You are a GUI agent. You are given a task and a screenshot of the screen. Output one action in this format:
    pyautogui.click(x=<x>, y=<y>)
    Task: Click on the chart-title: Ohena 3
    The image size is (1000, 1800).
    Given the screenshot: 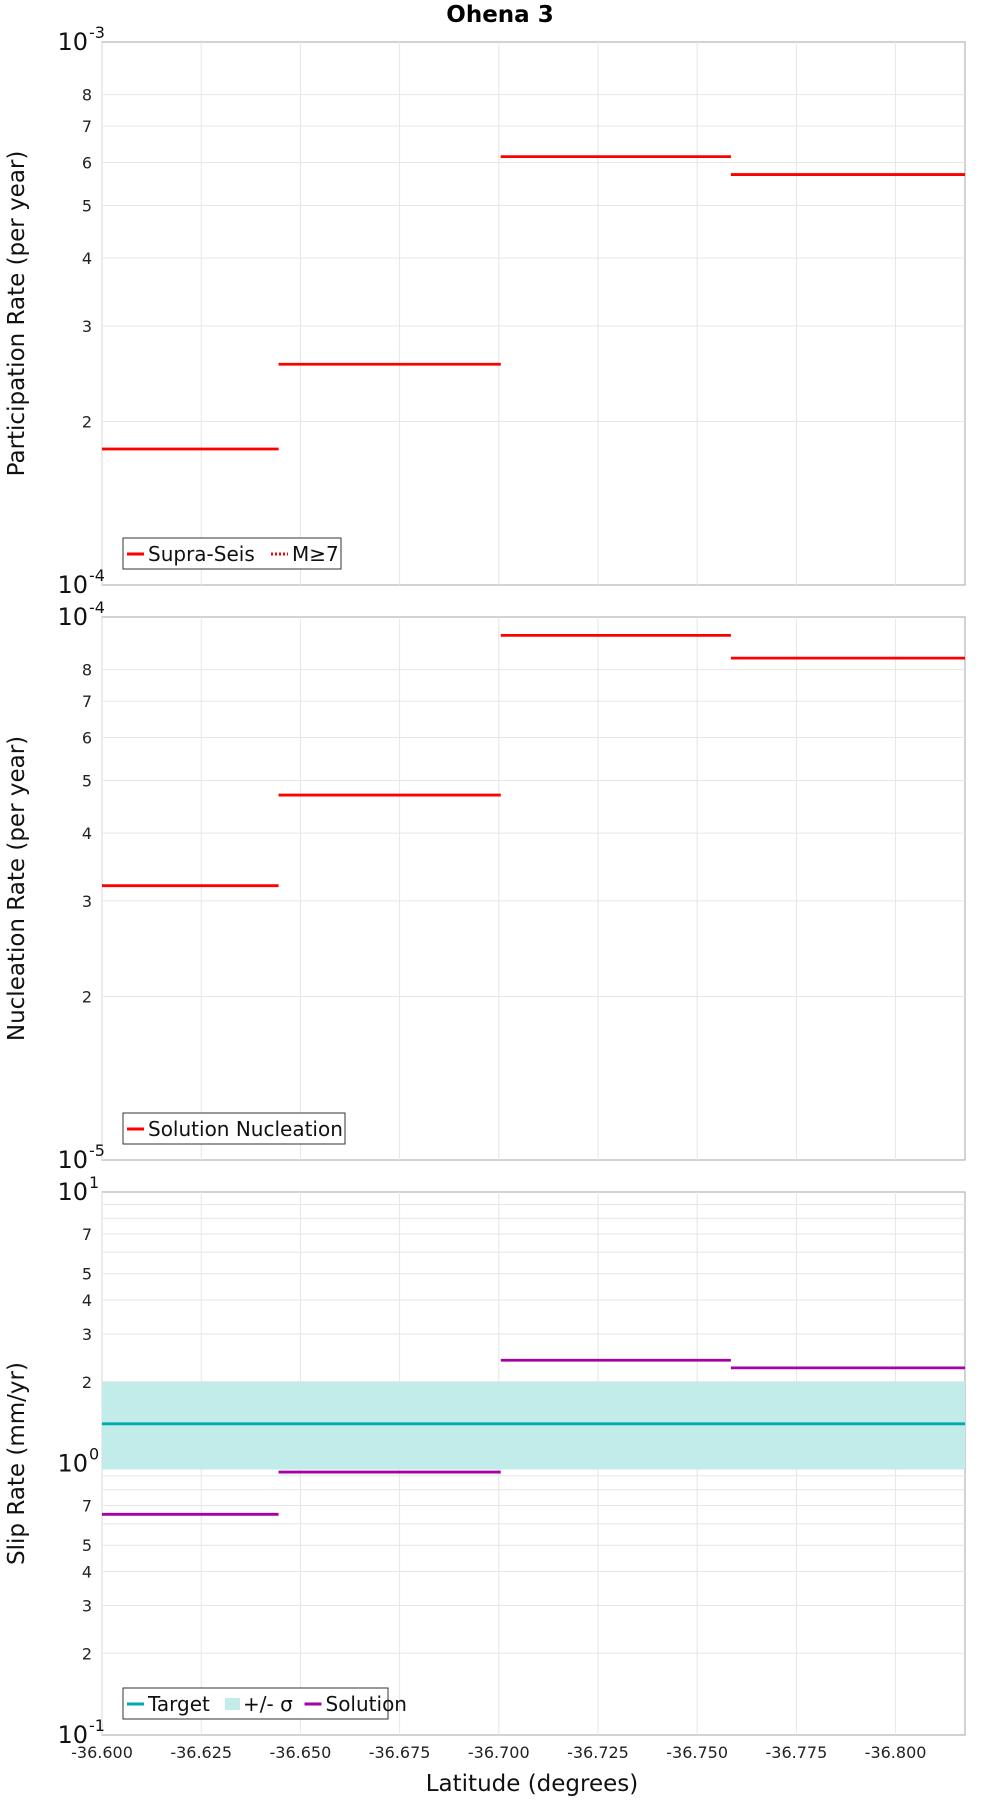 What is the action you would take?
    pyautogui.click(x=499, y=15)
    